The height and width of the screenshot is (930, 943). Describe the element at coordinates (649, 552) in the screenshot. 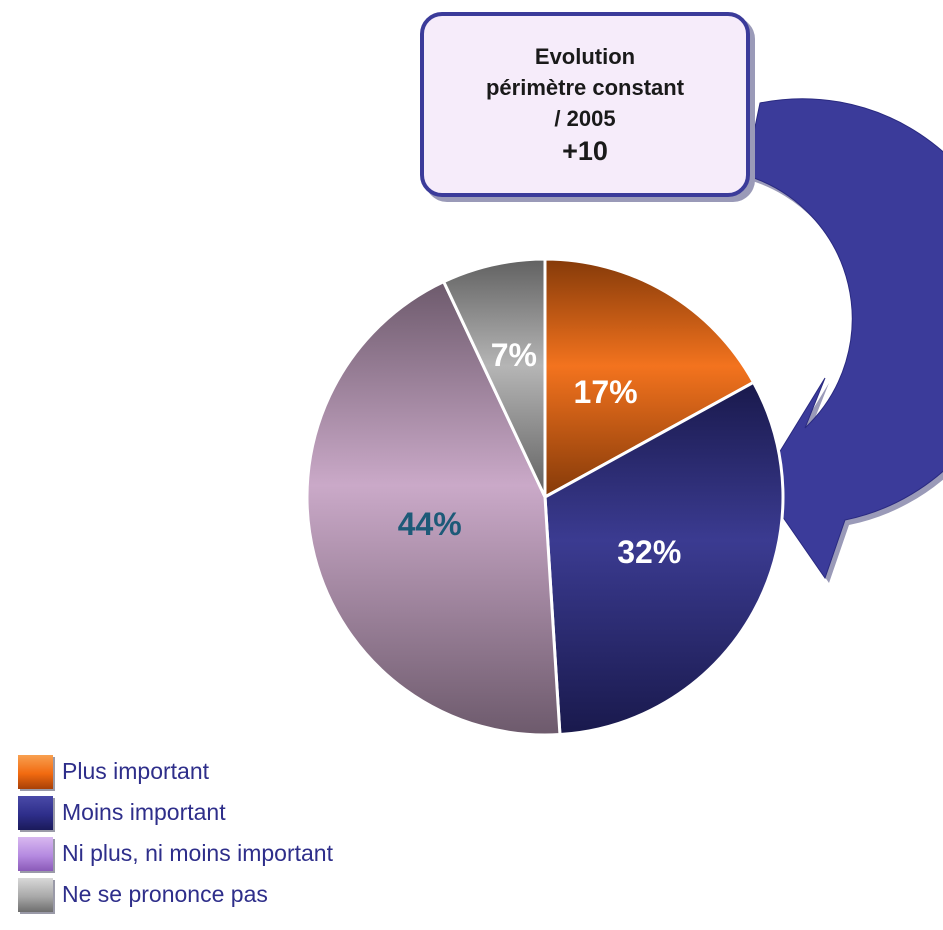

I see `pie-label-1: 32%` at that location.